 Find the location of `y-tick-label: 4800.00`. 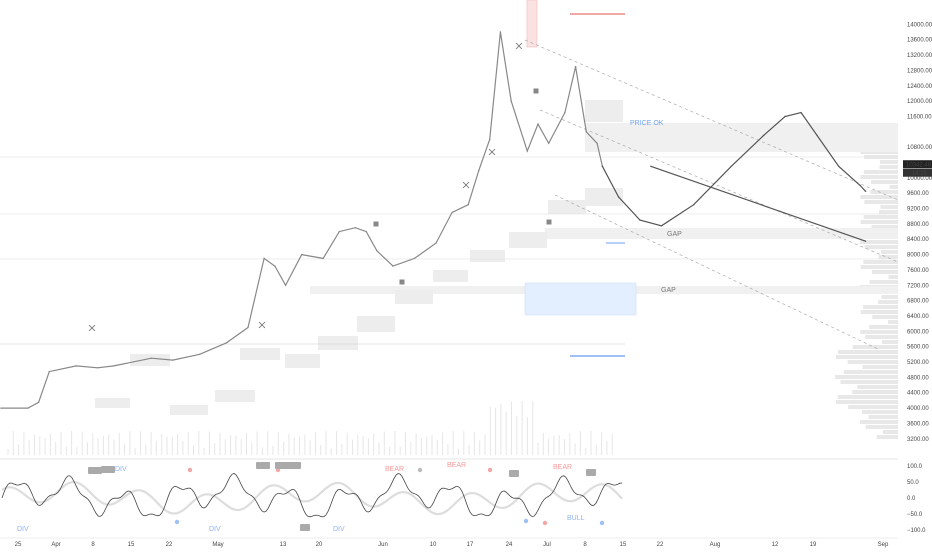

y-tick-label: 4800.00 is located at coordinates (918, 378).